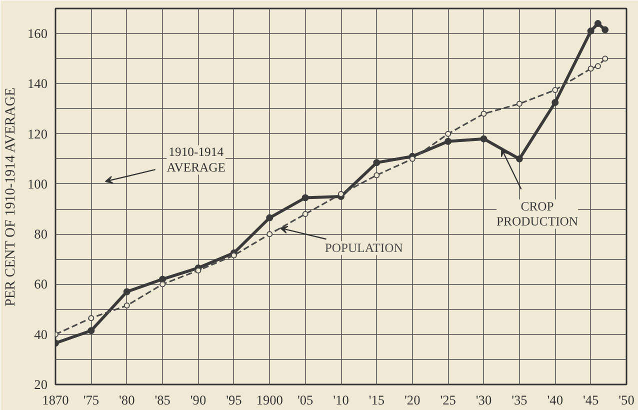 This screenshot has height=410, width=638. I want to click on x-tick-label: '75, so click(91, 400).